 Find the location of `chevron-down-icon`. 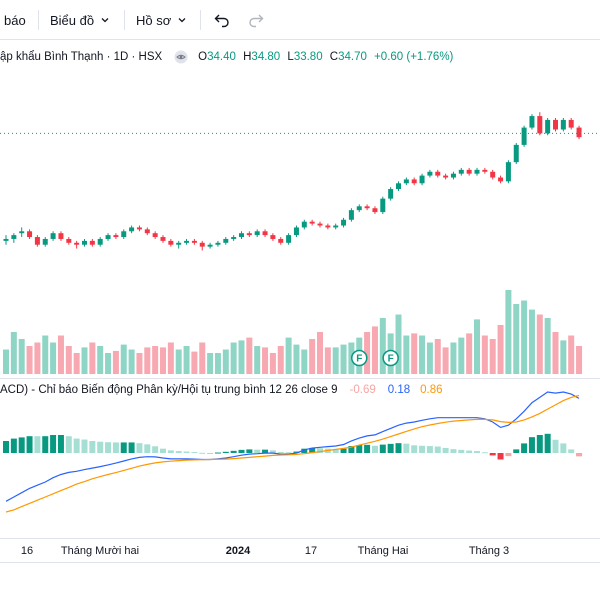

chevron-down-icon is located at coordinates (105, 20).